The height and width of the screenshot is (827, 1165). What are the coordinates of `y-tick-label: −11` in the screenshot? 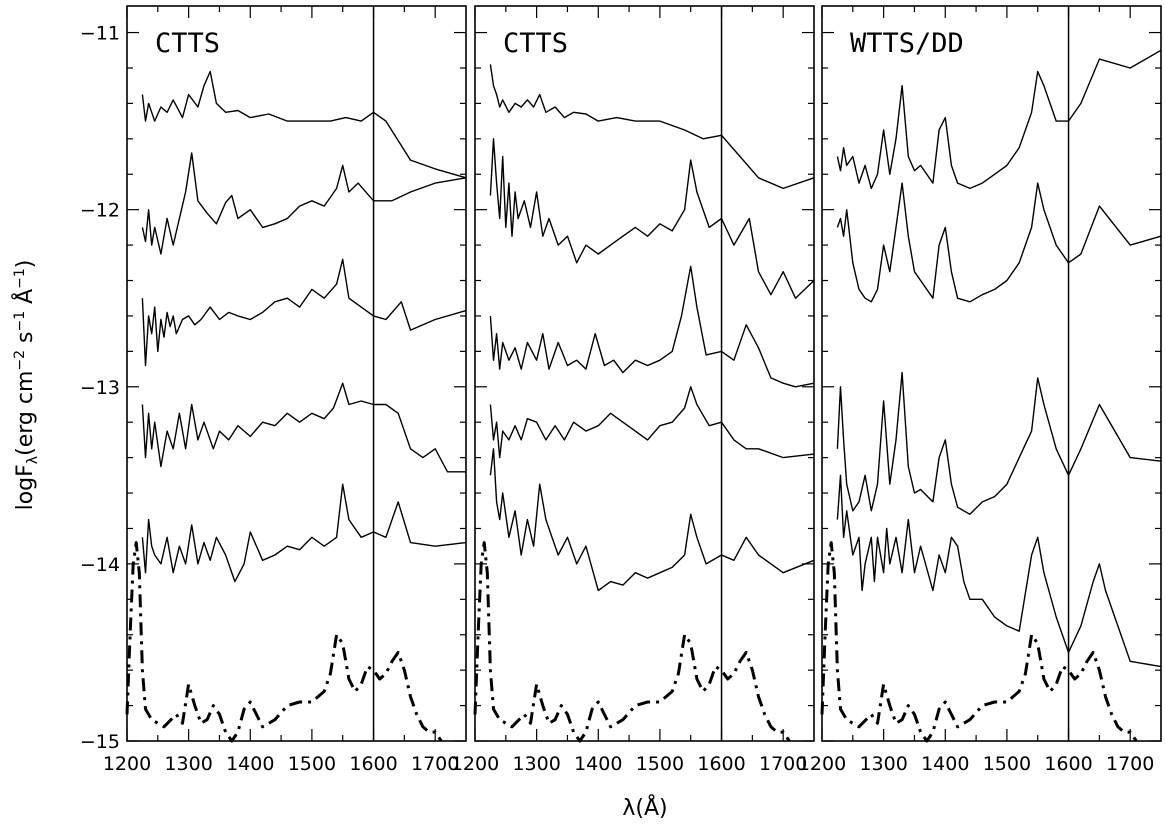 It's located at (100, 34).